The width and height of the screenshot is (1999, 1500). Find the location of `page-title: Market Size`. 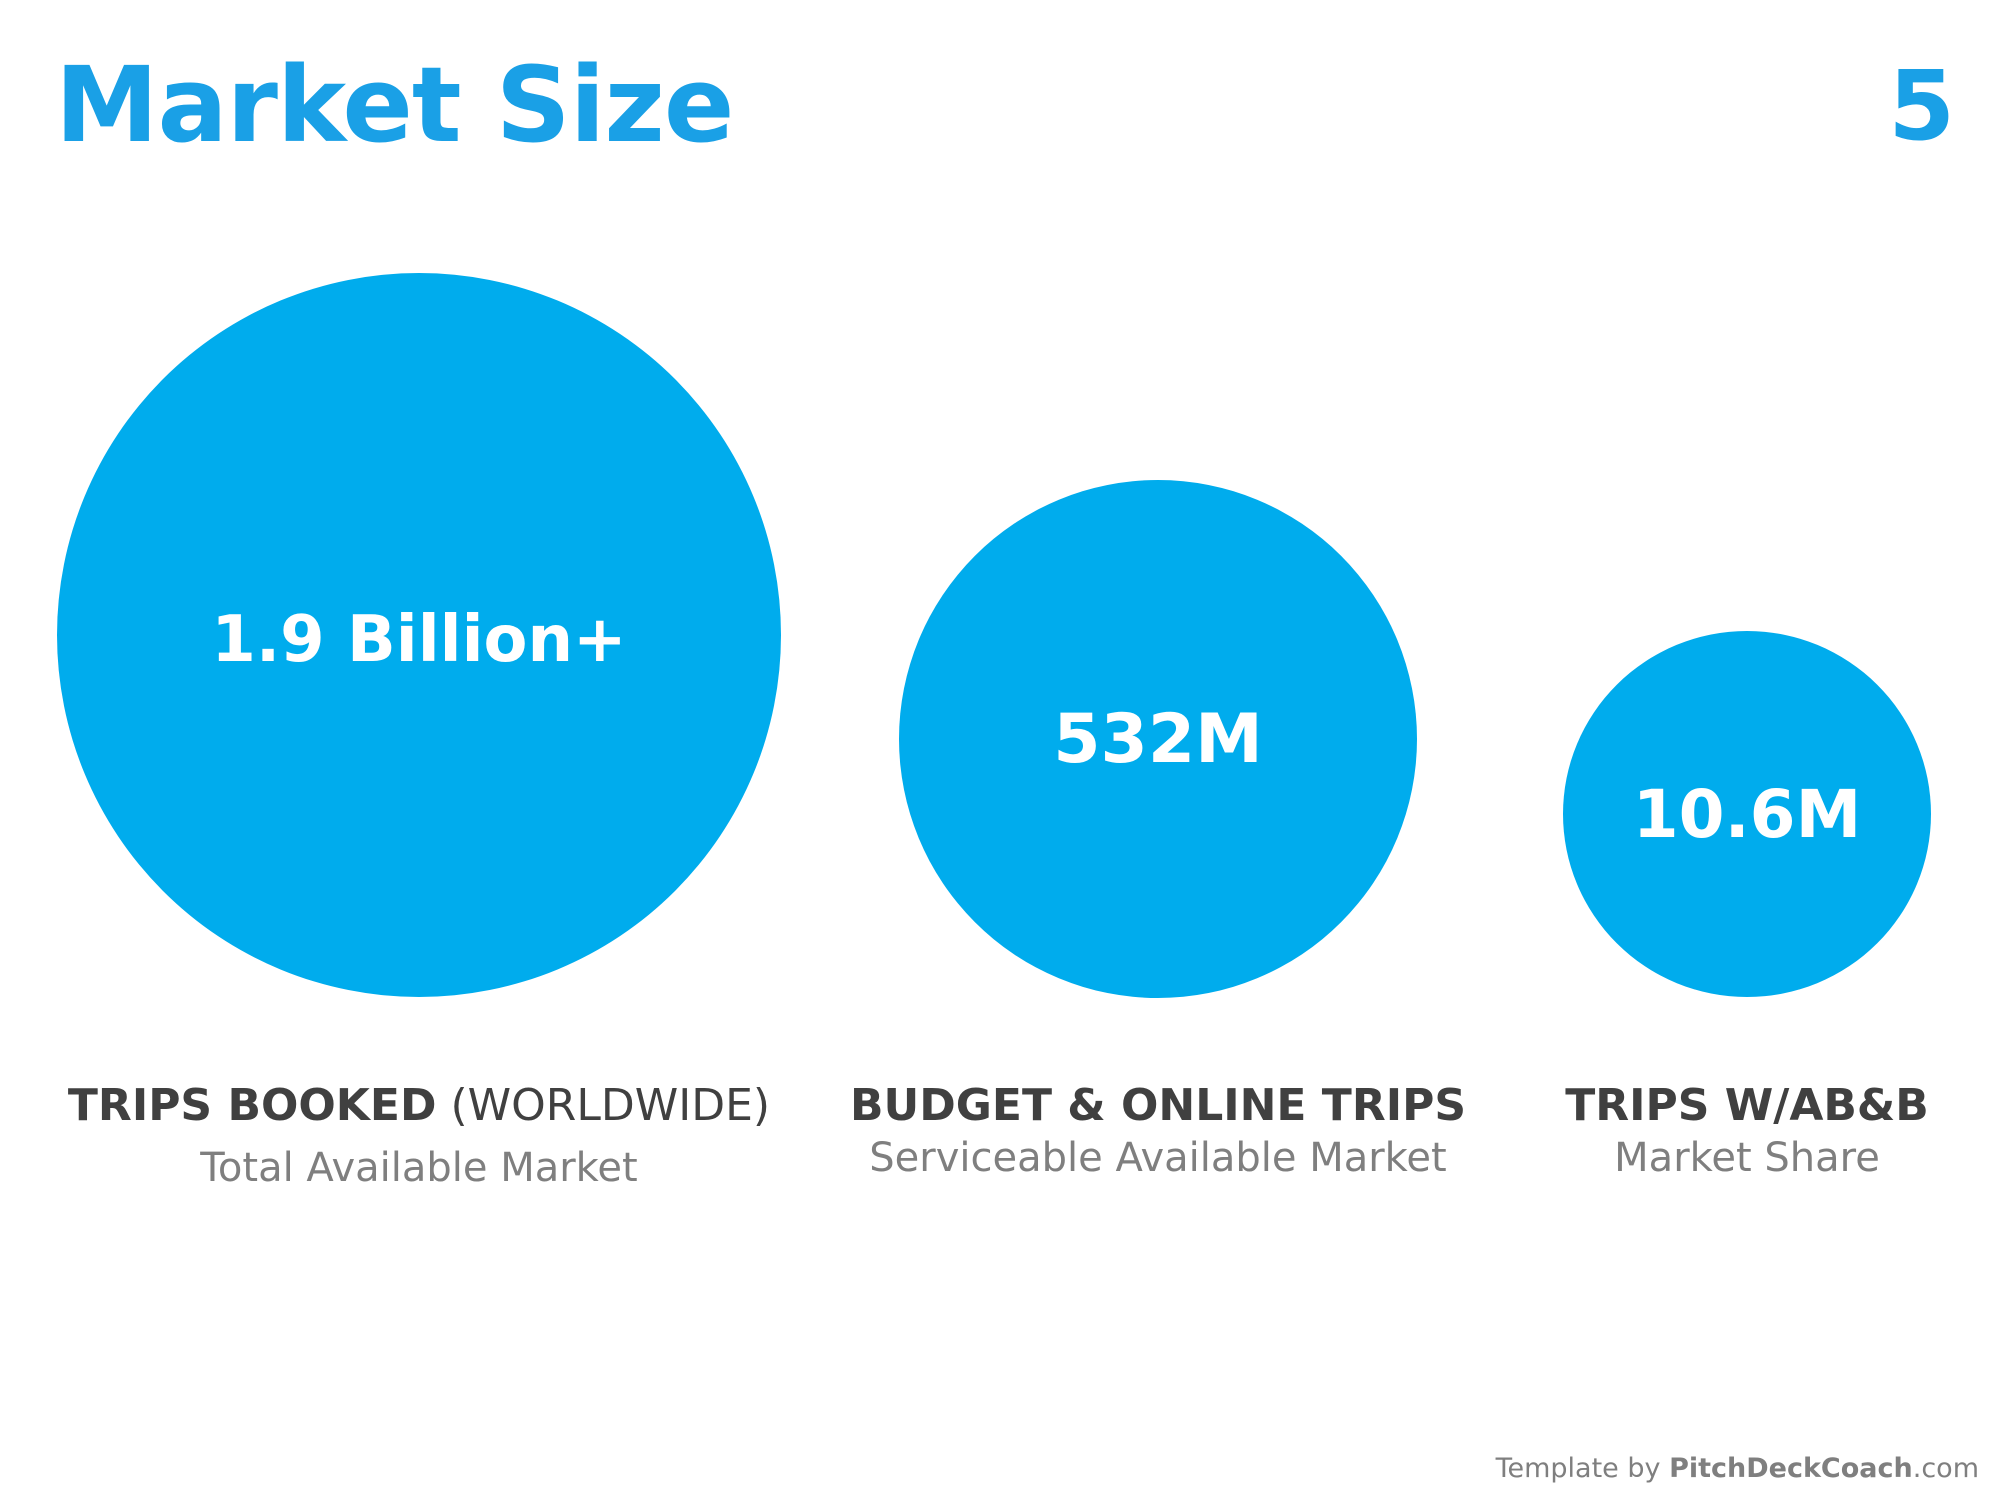

page-title: Market Size is located at coordinates (394, 105).